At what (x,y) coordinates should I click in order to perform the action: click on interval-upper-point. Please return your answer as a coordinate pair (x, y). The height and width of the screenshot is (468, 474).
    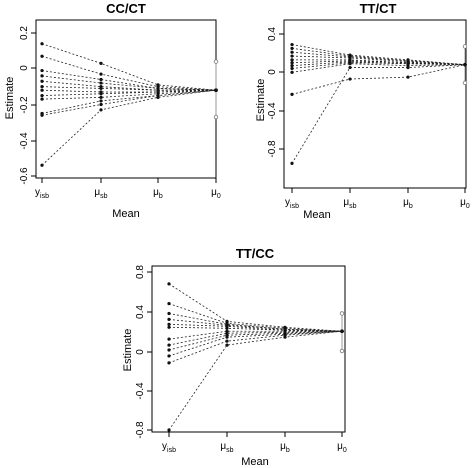
    Looking at the image, I should click on (216, 61).